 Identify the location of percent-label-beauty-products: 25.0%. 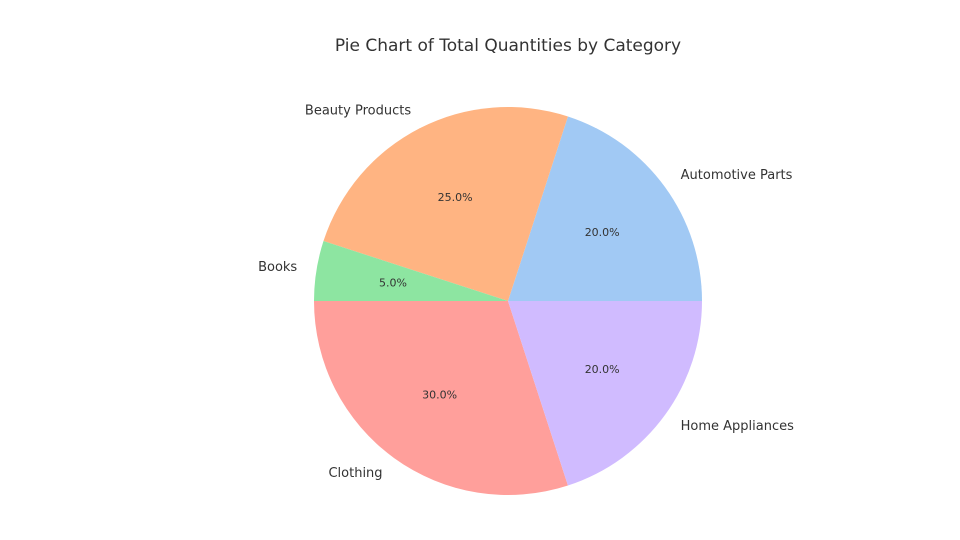
(455, 197).